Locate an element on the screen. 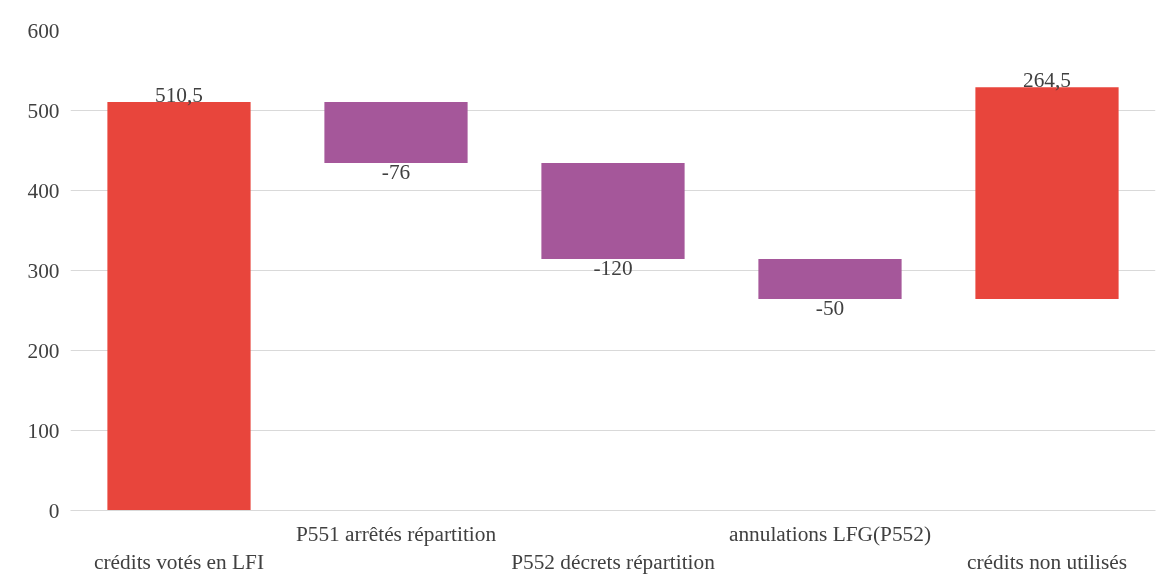 The height and width of the screenshot is (586, 1171). y-tick-label: 400 is located at coordinates (43, 190).